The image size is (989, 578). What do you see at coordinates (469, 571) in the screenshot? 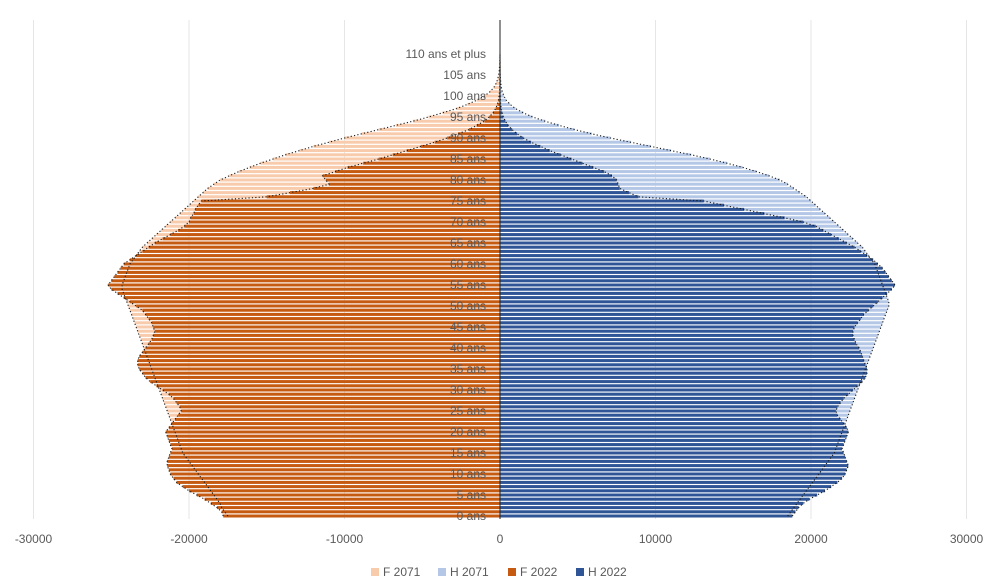
I see `legend-label: H 2071` at bounding box center [469, 571].